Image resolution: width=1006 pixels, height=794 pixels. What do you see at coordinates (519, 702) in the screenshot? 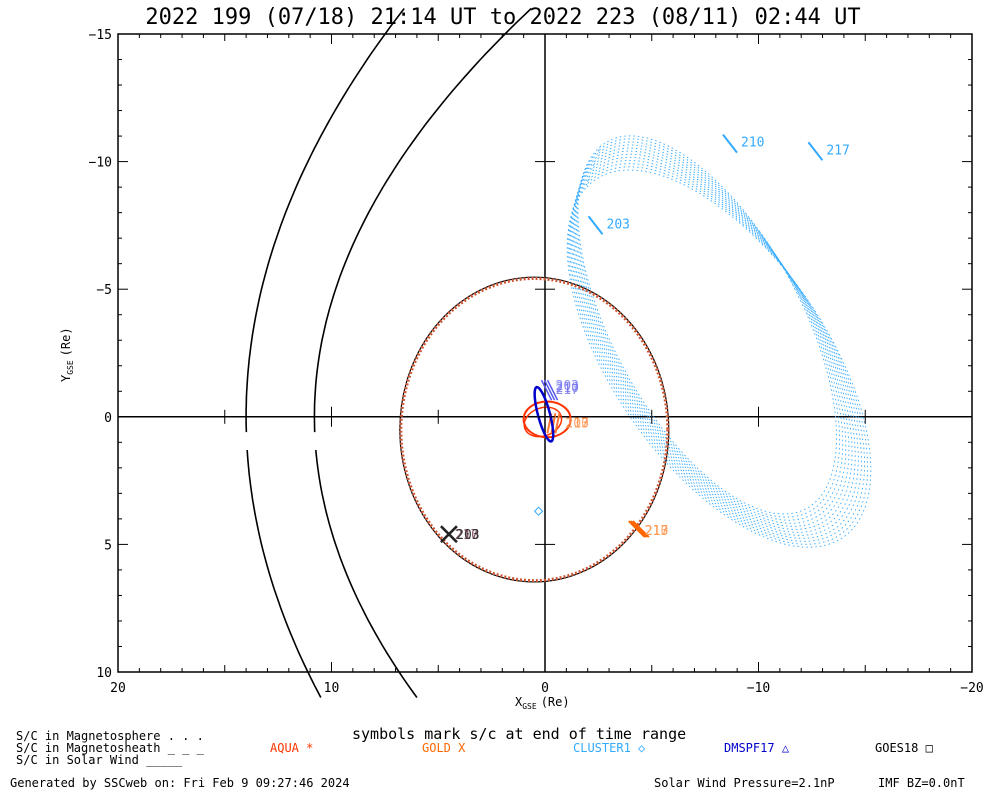
I see `x-axis-label-main: X` at bounding box center [519, 702].